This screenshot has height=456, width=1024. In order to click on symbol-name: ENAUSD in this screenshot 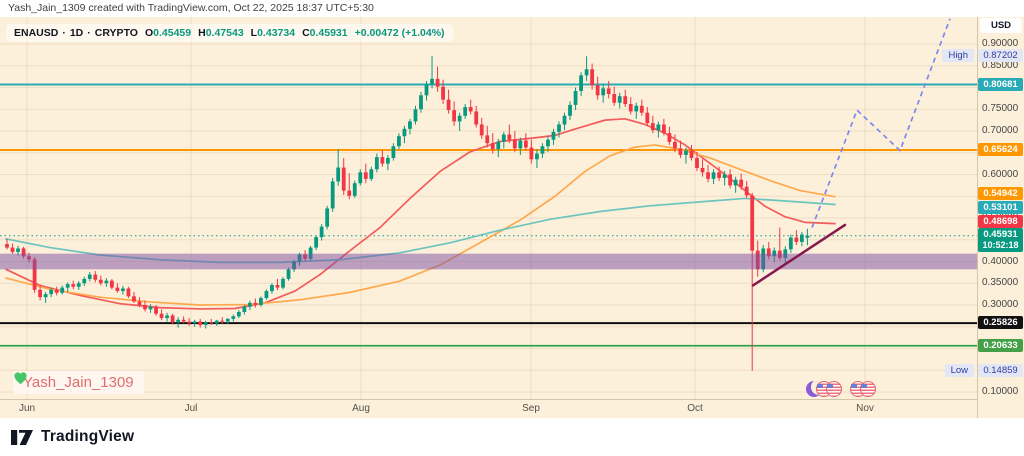, I will do `click(36, 33)`.